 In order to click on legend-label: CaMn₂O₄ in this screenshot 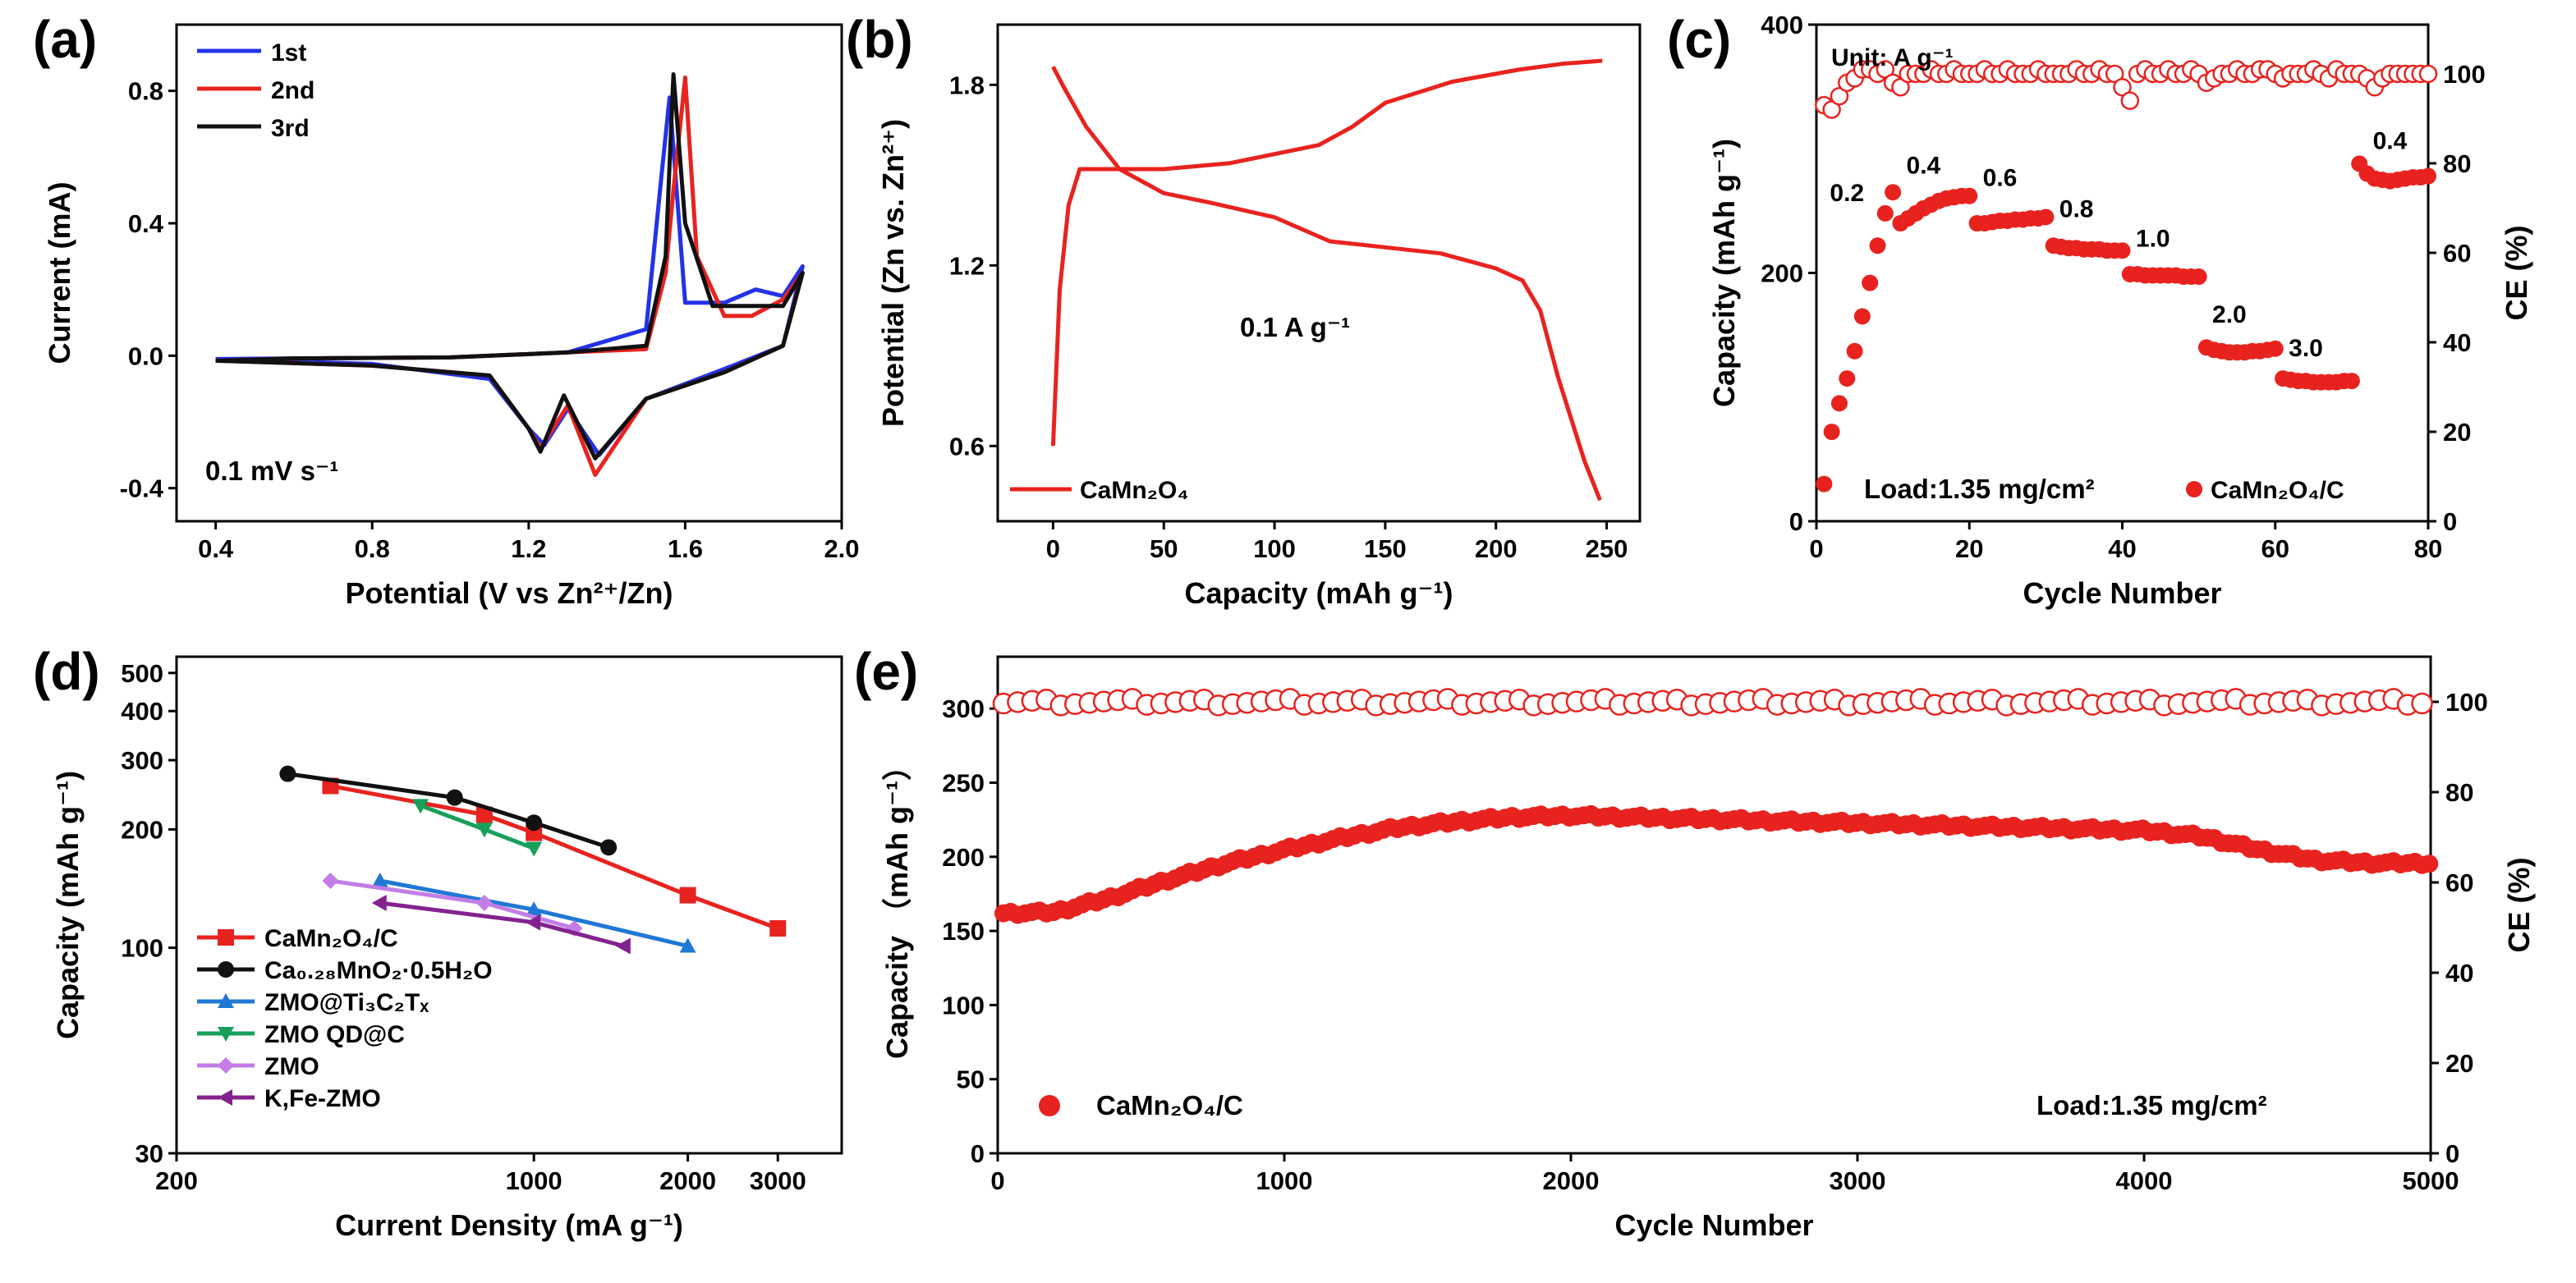, I will do `click(1134, 491)`.